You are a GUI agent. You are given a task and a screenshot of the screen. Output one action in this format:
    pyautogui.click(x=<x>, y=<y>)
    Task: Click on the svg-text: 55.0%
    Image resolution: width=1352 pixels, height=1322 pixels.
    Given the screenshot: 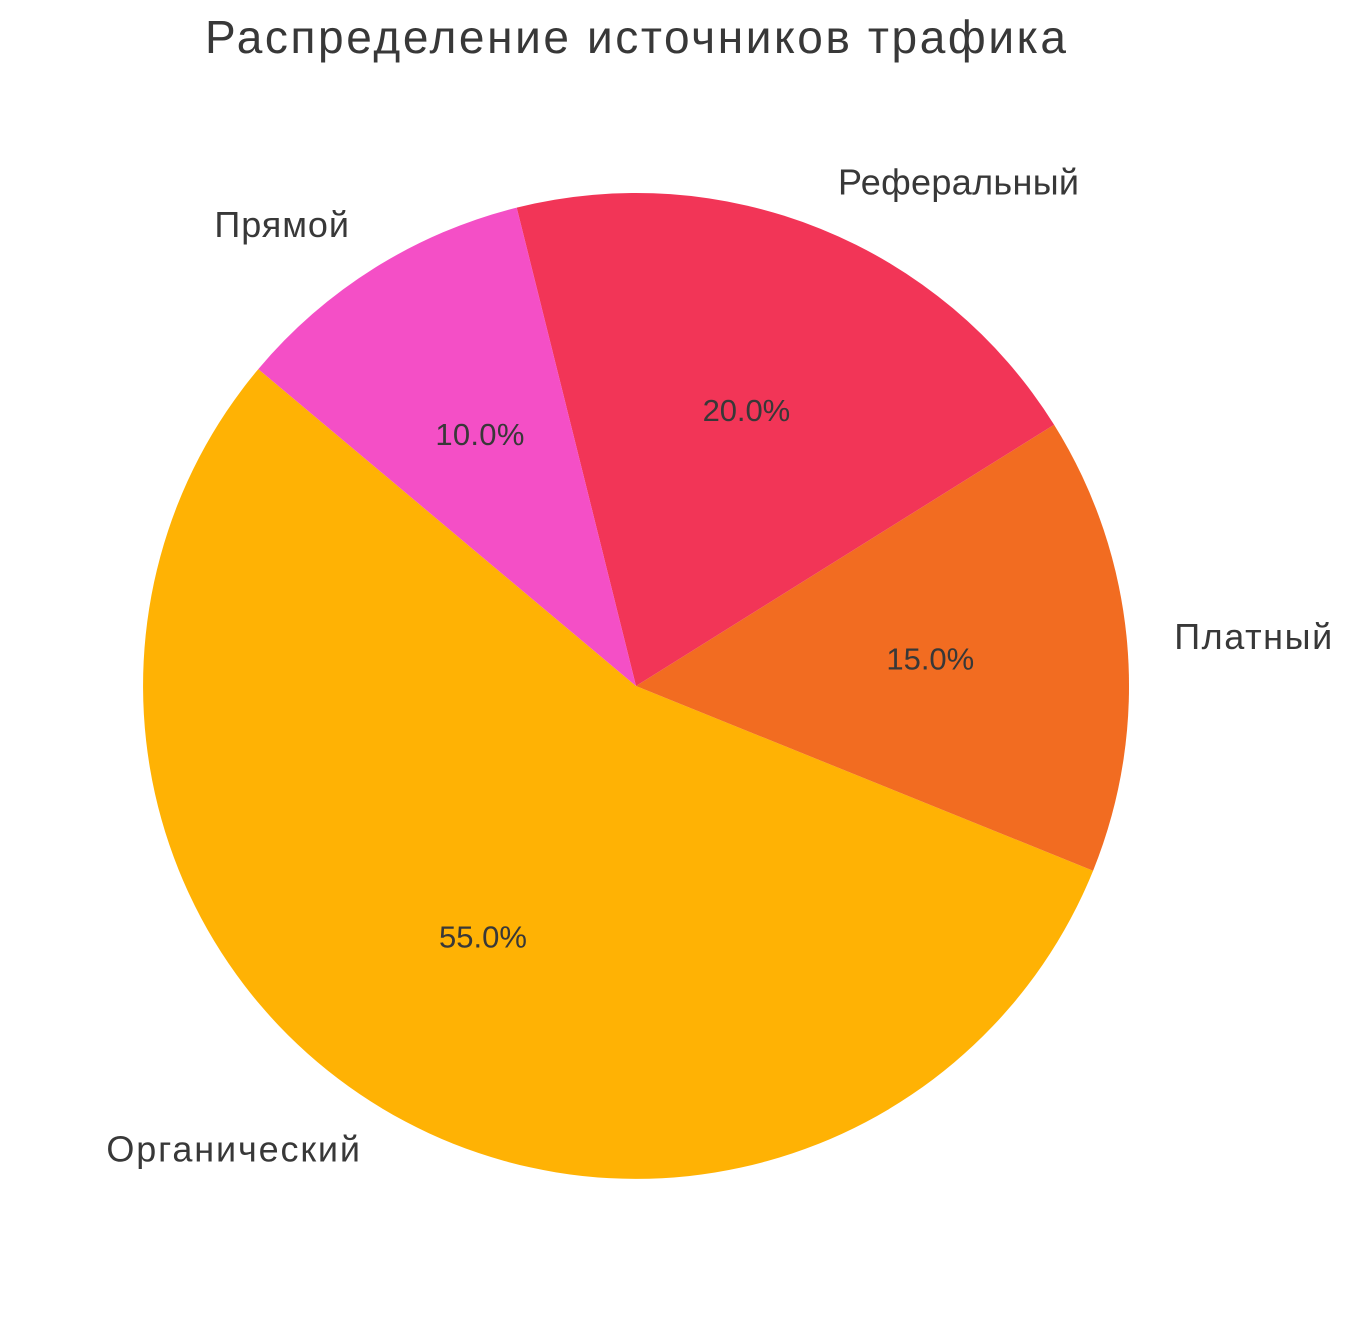 What is the action you would take?
    pyautogui.click(x=483, y=937)
    